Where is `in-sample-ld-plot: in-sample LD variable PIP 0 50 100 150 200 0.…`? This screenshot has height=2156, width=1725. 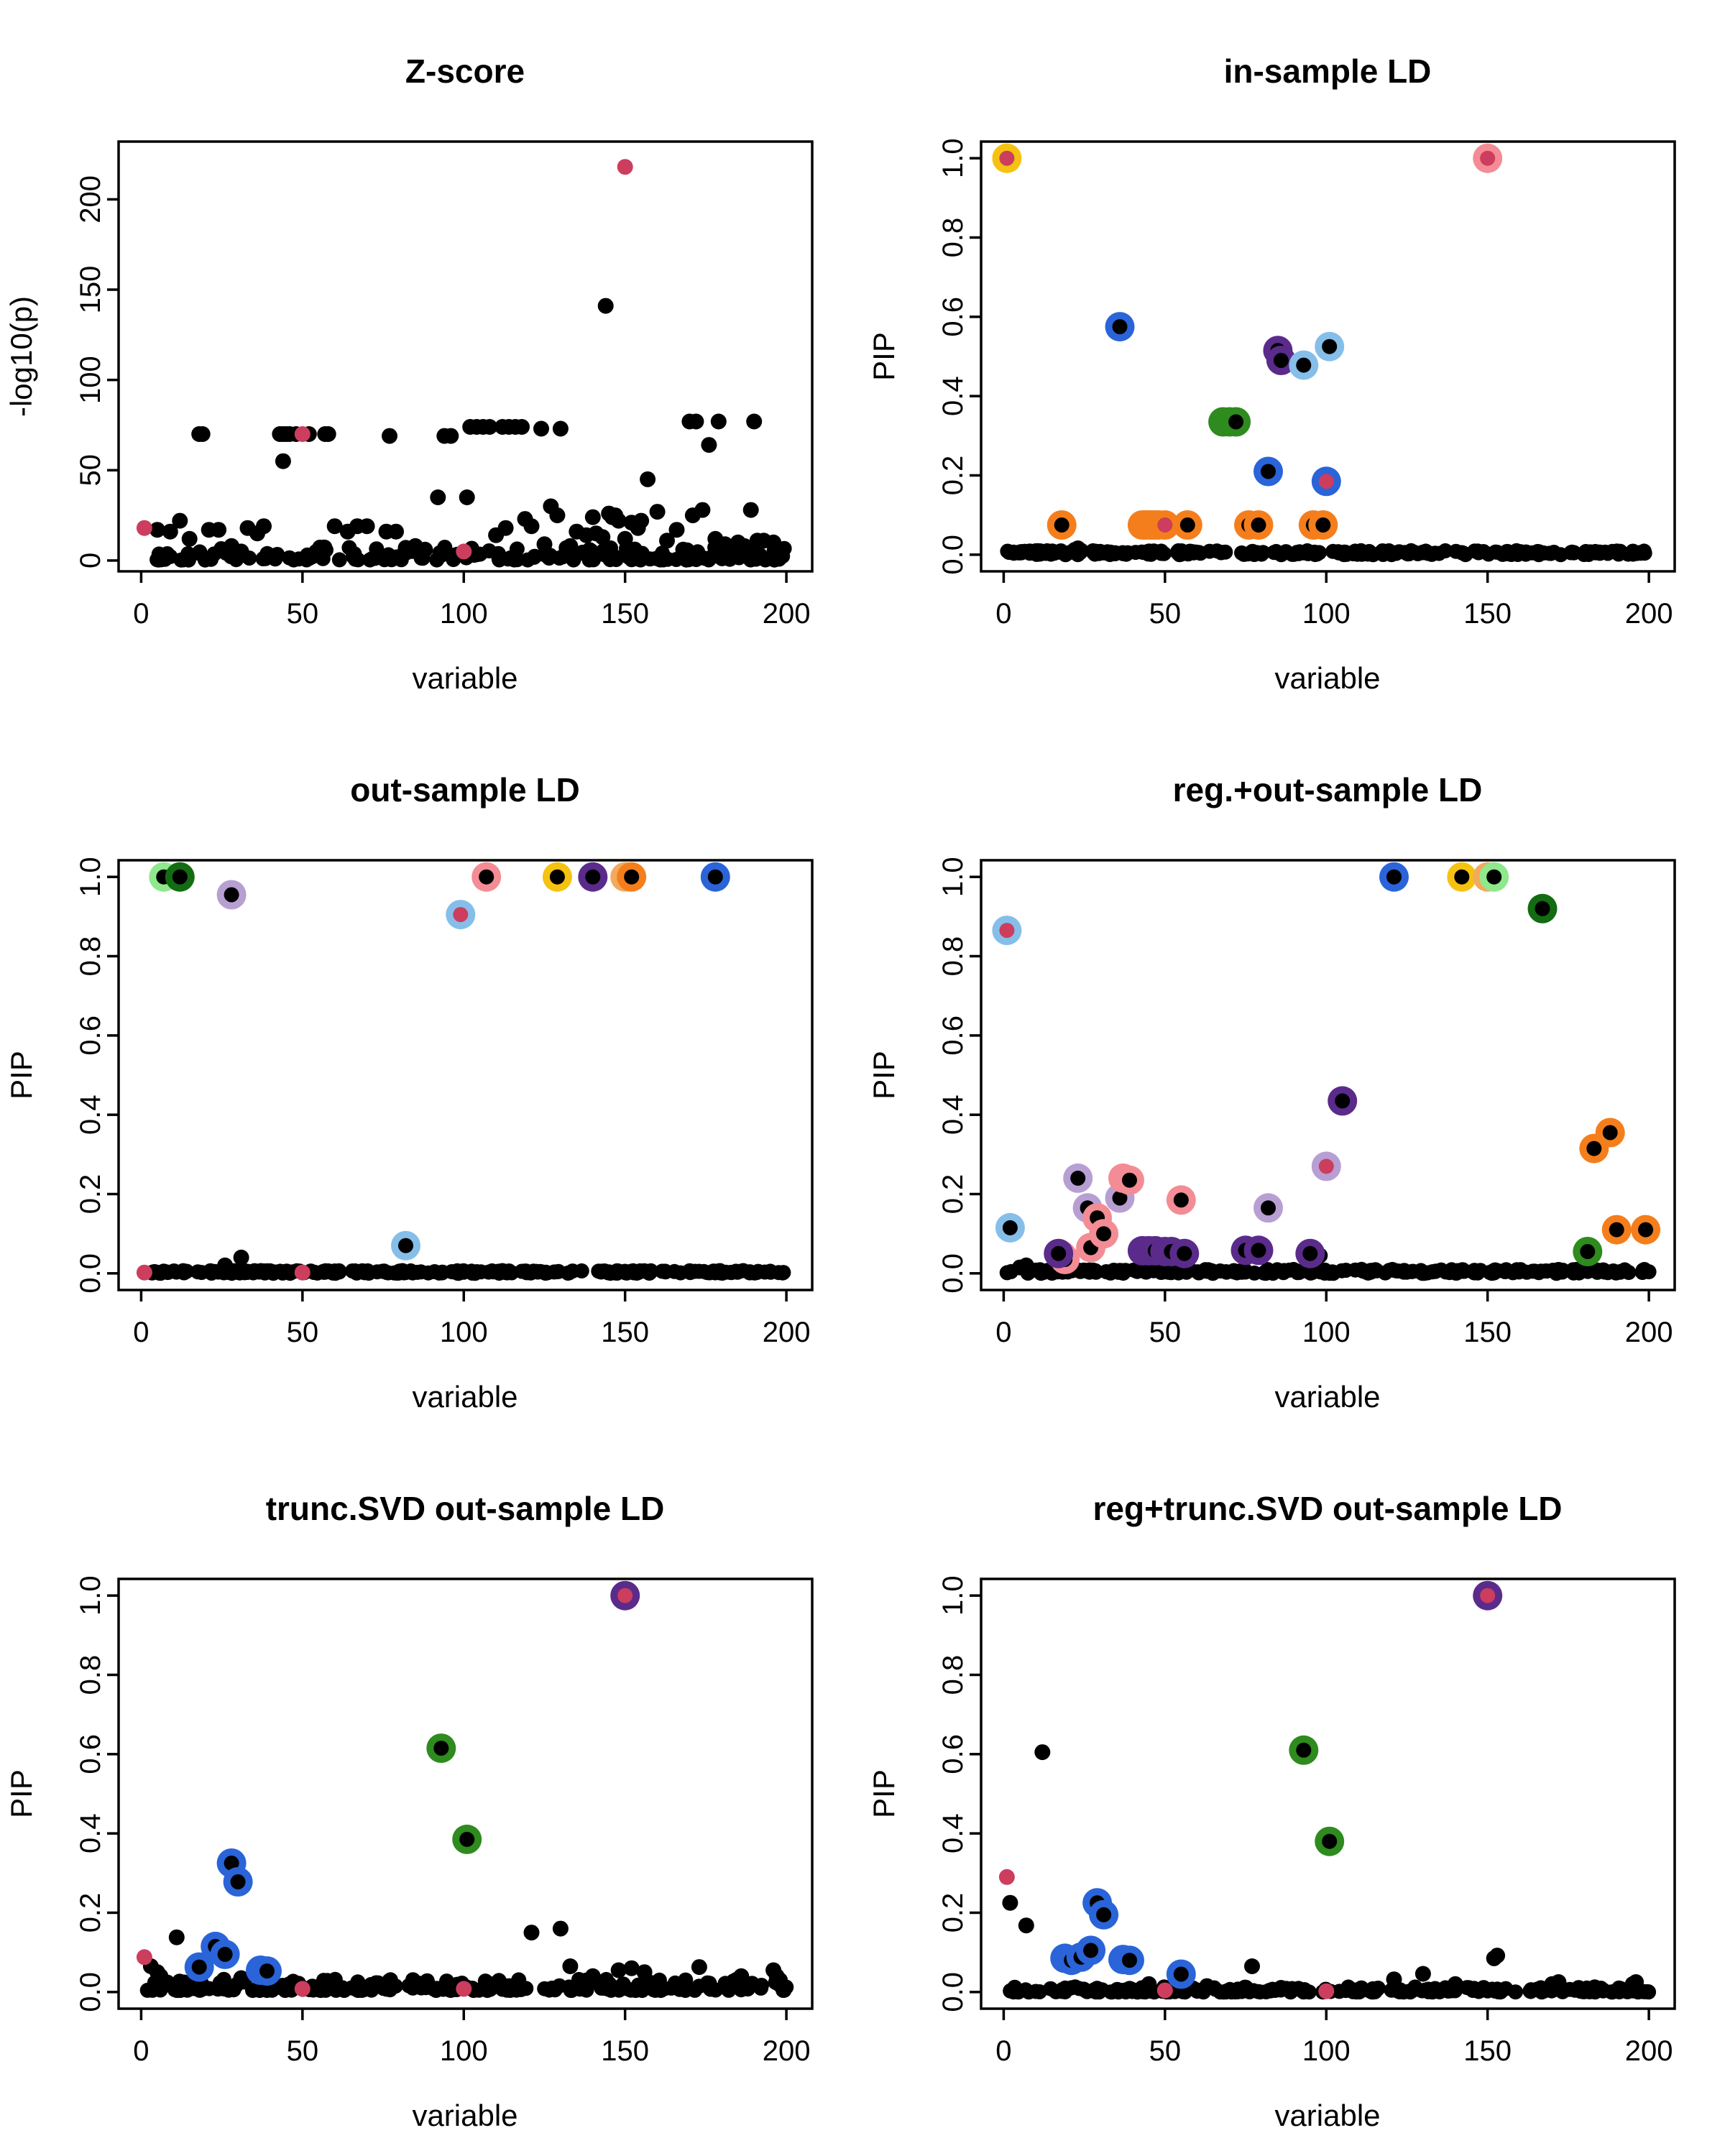
in-sample-ld-plot: in-sample LD variable PIP 0 50 100 150 200 0.… is located at coordinates (1271, 374).